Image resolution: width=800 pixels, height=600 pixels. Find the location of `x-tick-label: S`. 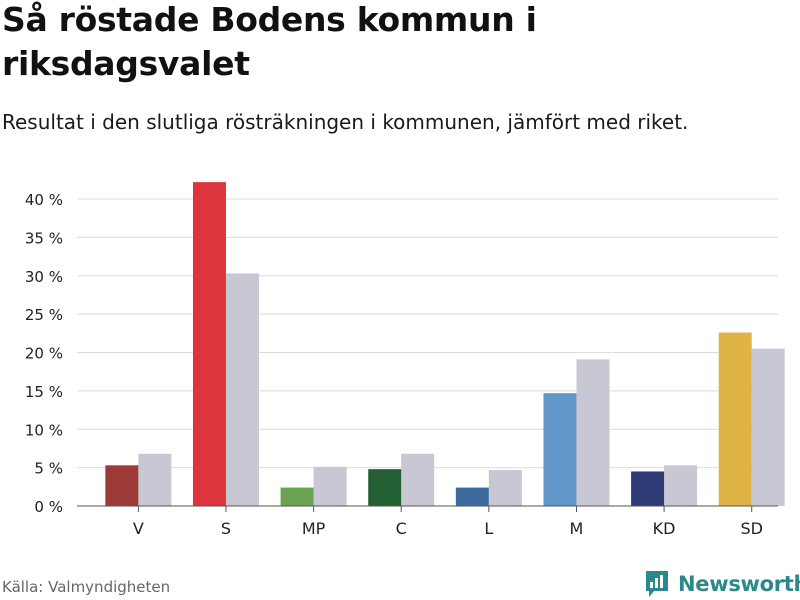

x-tick-label: S is located at coordinates (226, 528).